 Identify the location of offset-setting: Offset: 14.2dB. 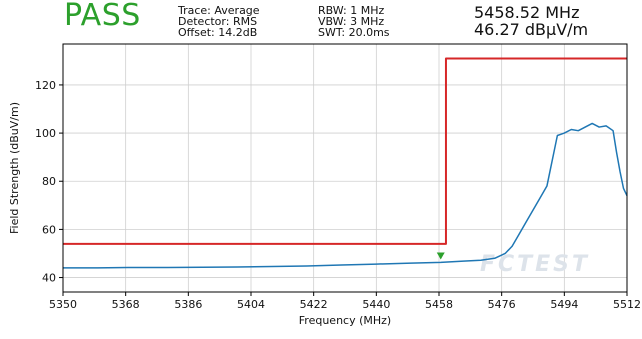
(218, 32).